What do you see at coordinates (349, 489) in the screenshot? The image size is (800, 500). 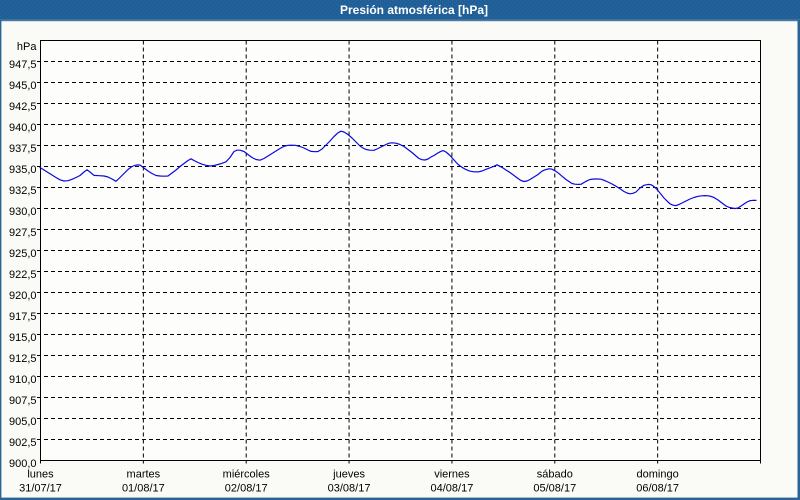 I see `svg-text: 03/08/17` at bounding box center [349, 489].